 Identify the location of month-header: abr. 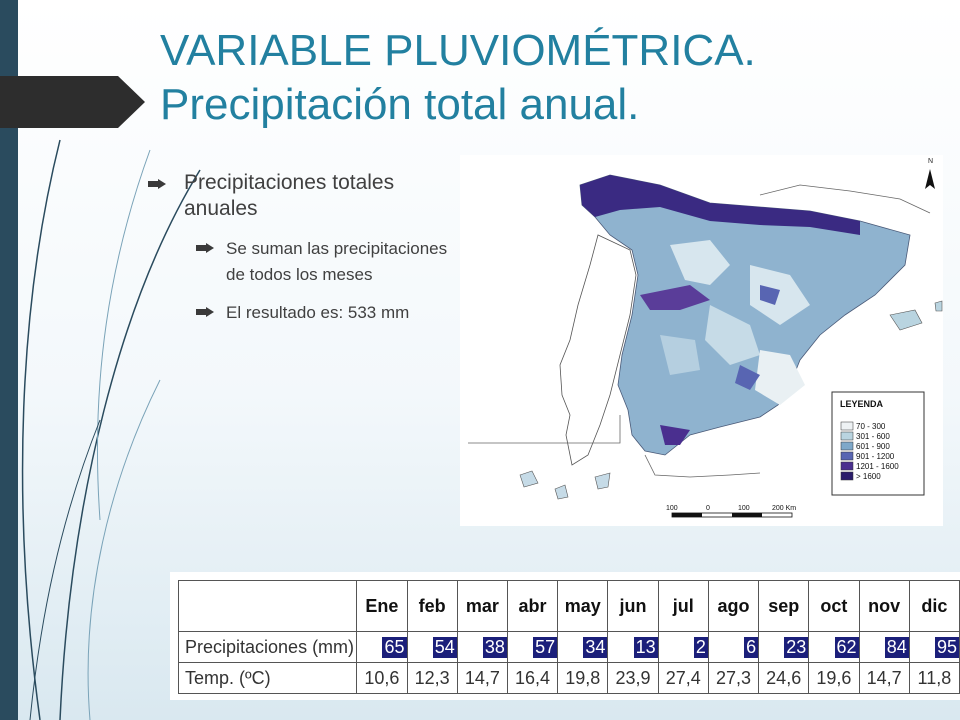
(532, 606).